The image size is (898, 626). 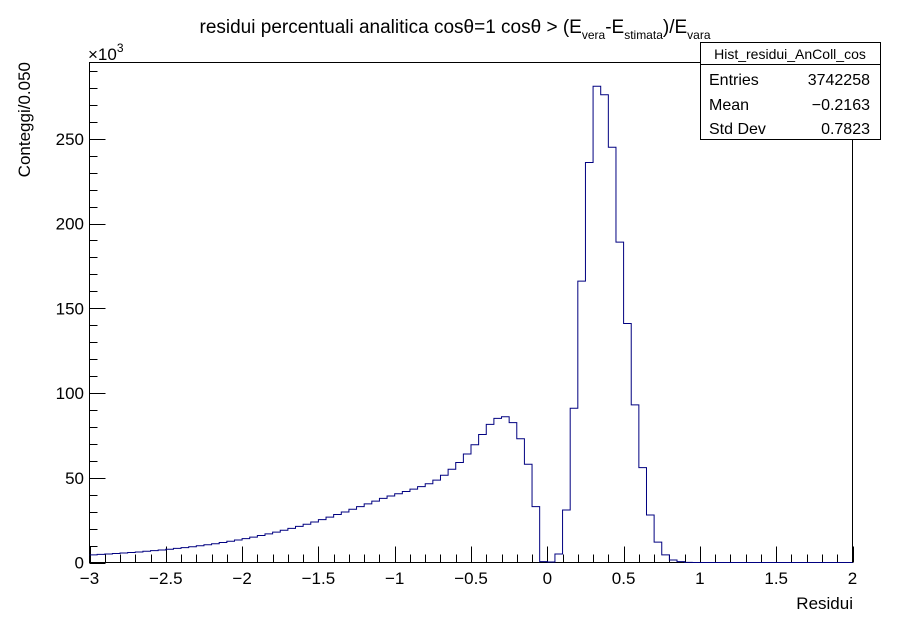 What do you see at coordinates (824, 603) in the screenshot?
I see `x-axis-label: Residui` at bounding box center [824, 603].